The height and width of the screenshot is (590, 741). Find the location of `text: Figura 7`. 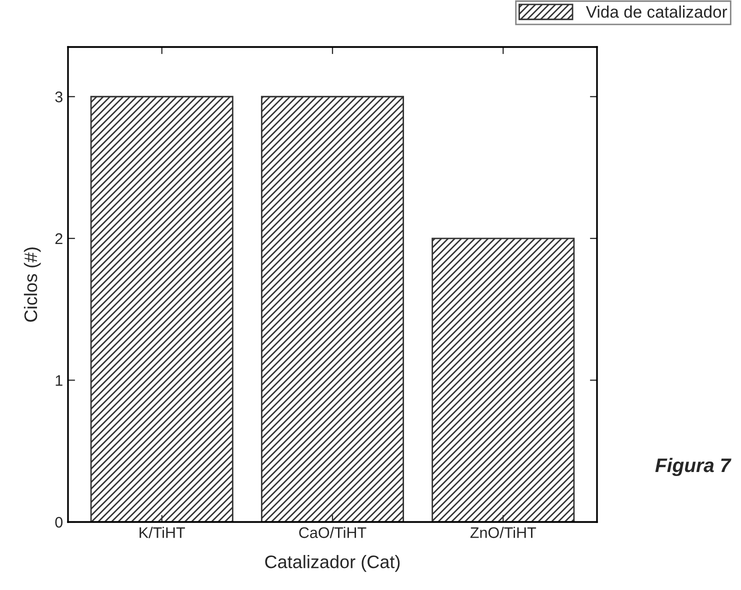

text: Figura 7 is located at coordinates (693, 467).